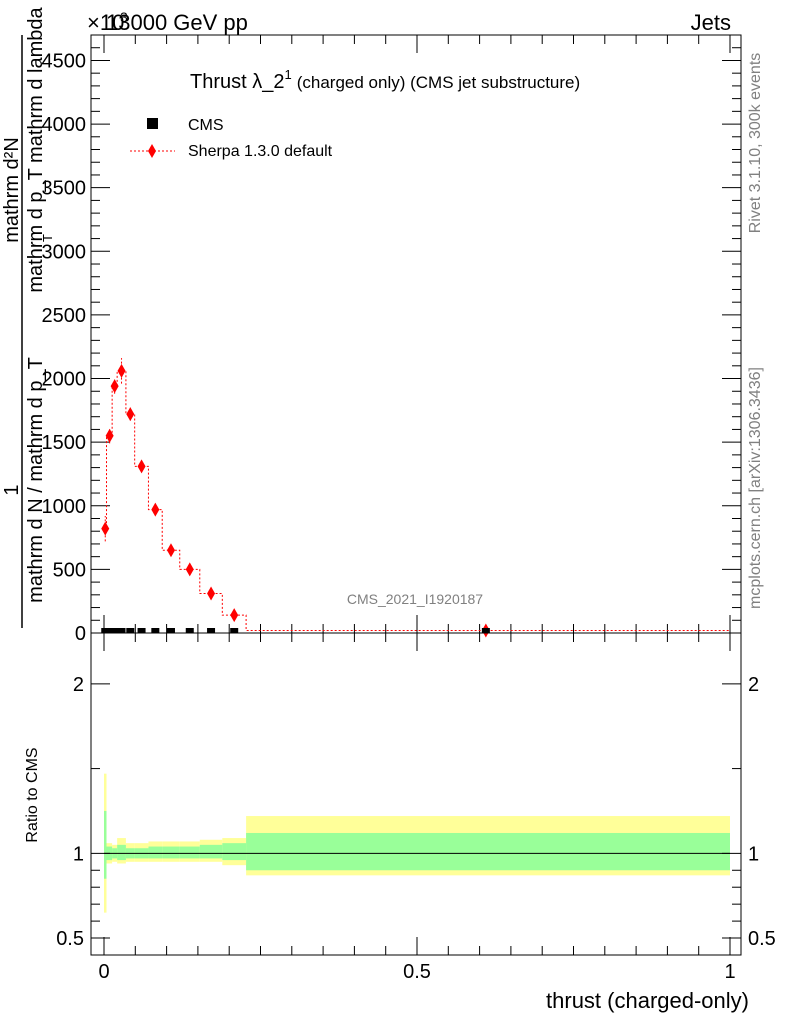  I want to click on ratio-ytick-label: 1, so click(78, 854).